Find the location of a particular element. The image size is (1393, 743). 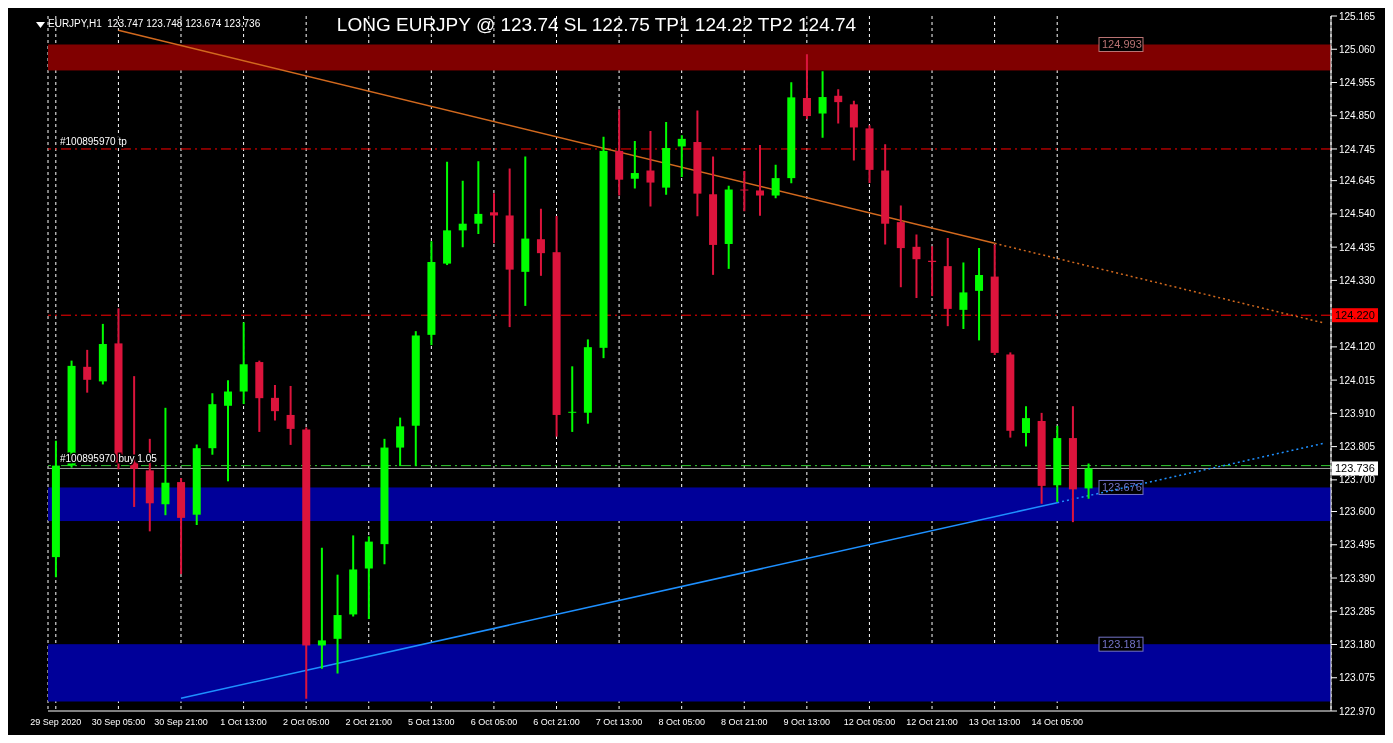

x-tick-label: 30 Sep 21:00 is located at coordinates (181, 722).